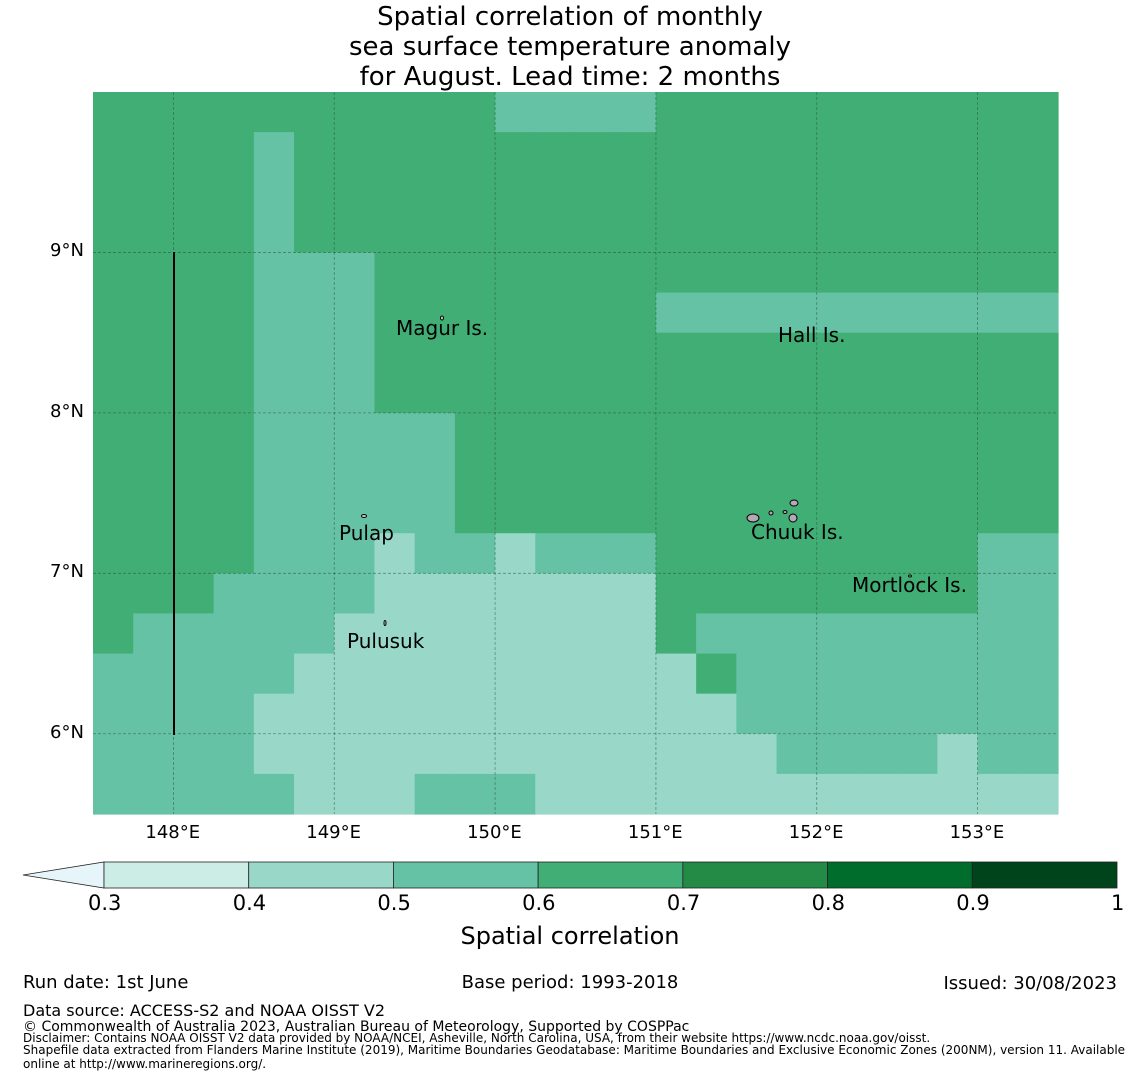  I want to click on lat-tick-label: 9°N, so click(67, 251).